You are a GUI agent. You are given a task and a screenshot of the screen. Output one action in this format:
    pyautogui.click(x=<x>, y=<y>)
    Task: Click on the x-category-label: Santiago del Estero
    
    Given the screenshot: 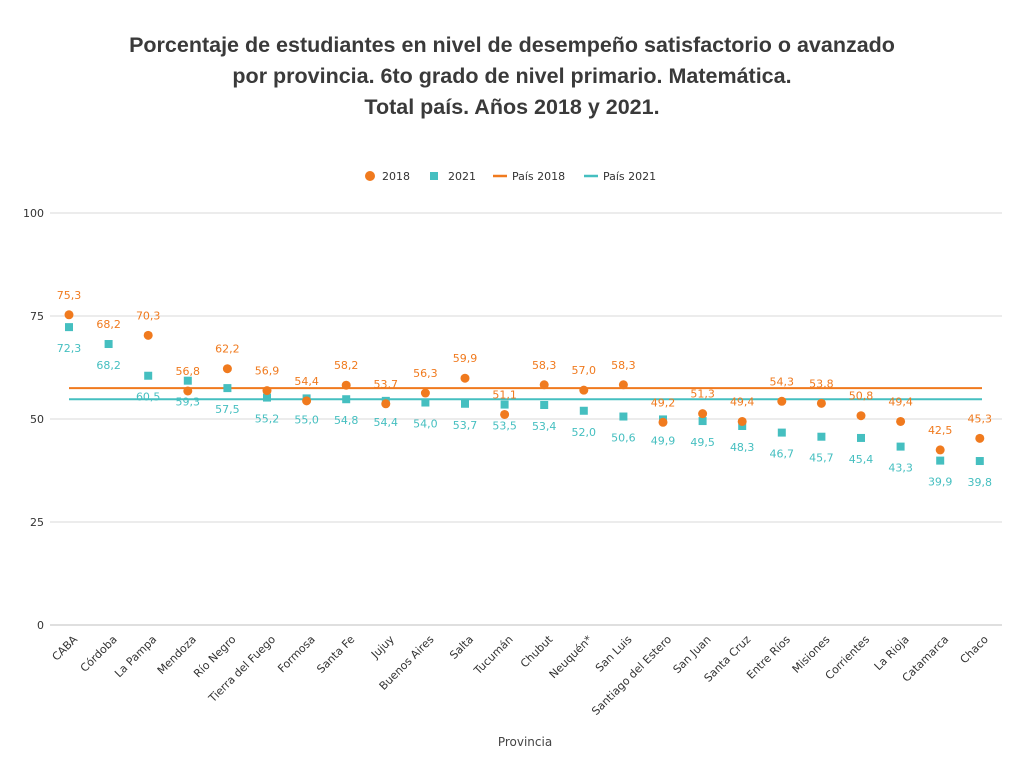 What is the action you would take?
    pyautogui.click(x=631, y=675)
    